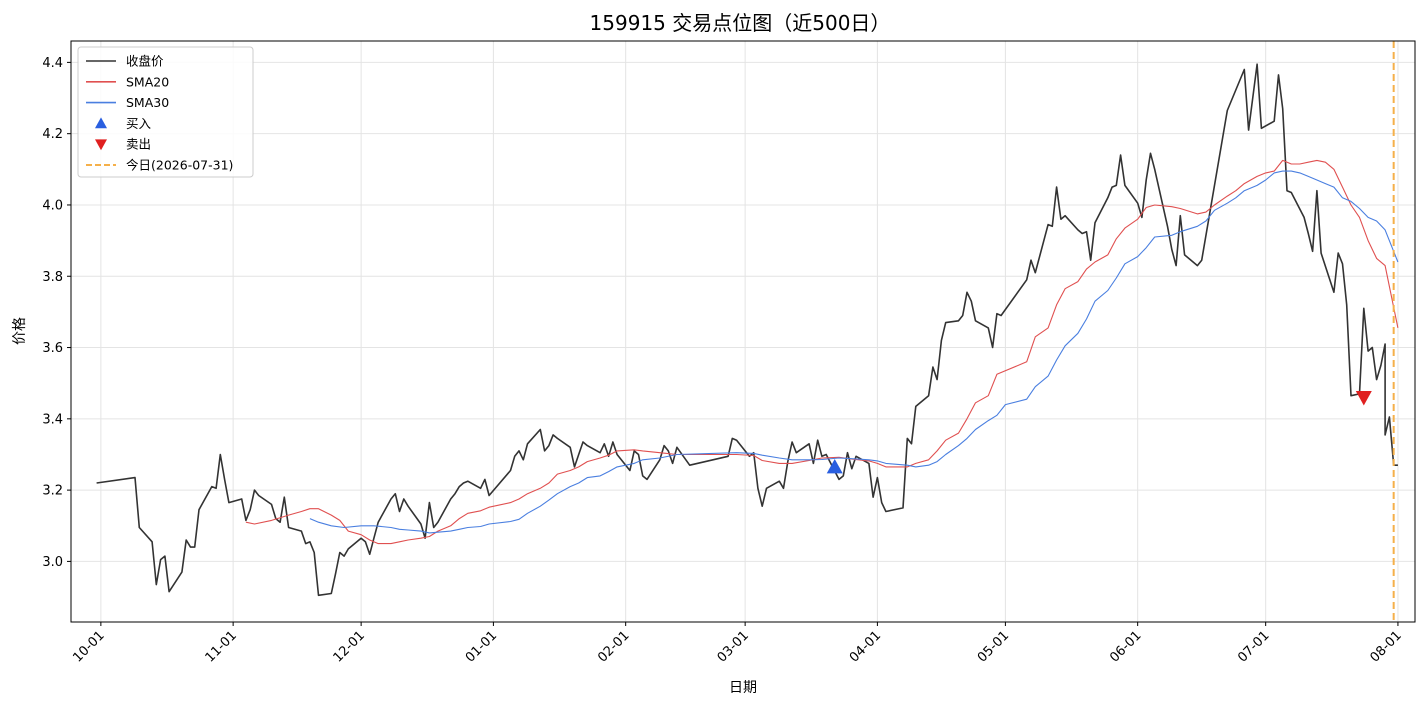  What do you see at coordinates (147, 81) in the screenshot?
I see `legend-label: SMA20` at bounding box center [147, 81].